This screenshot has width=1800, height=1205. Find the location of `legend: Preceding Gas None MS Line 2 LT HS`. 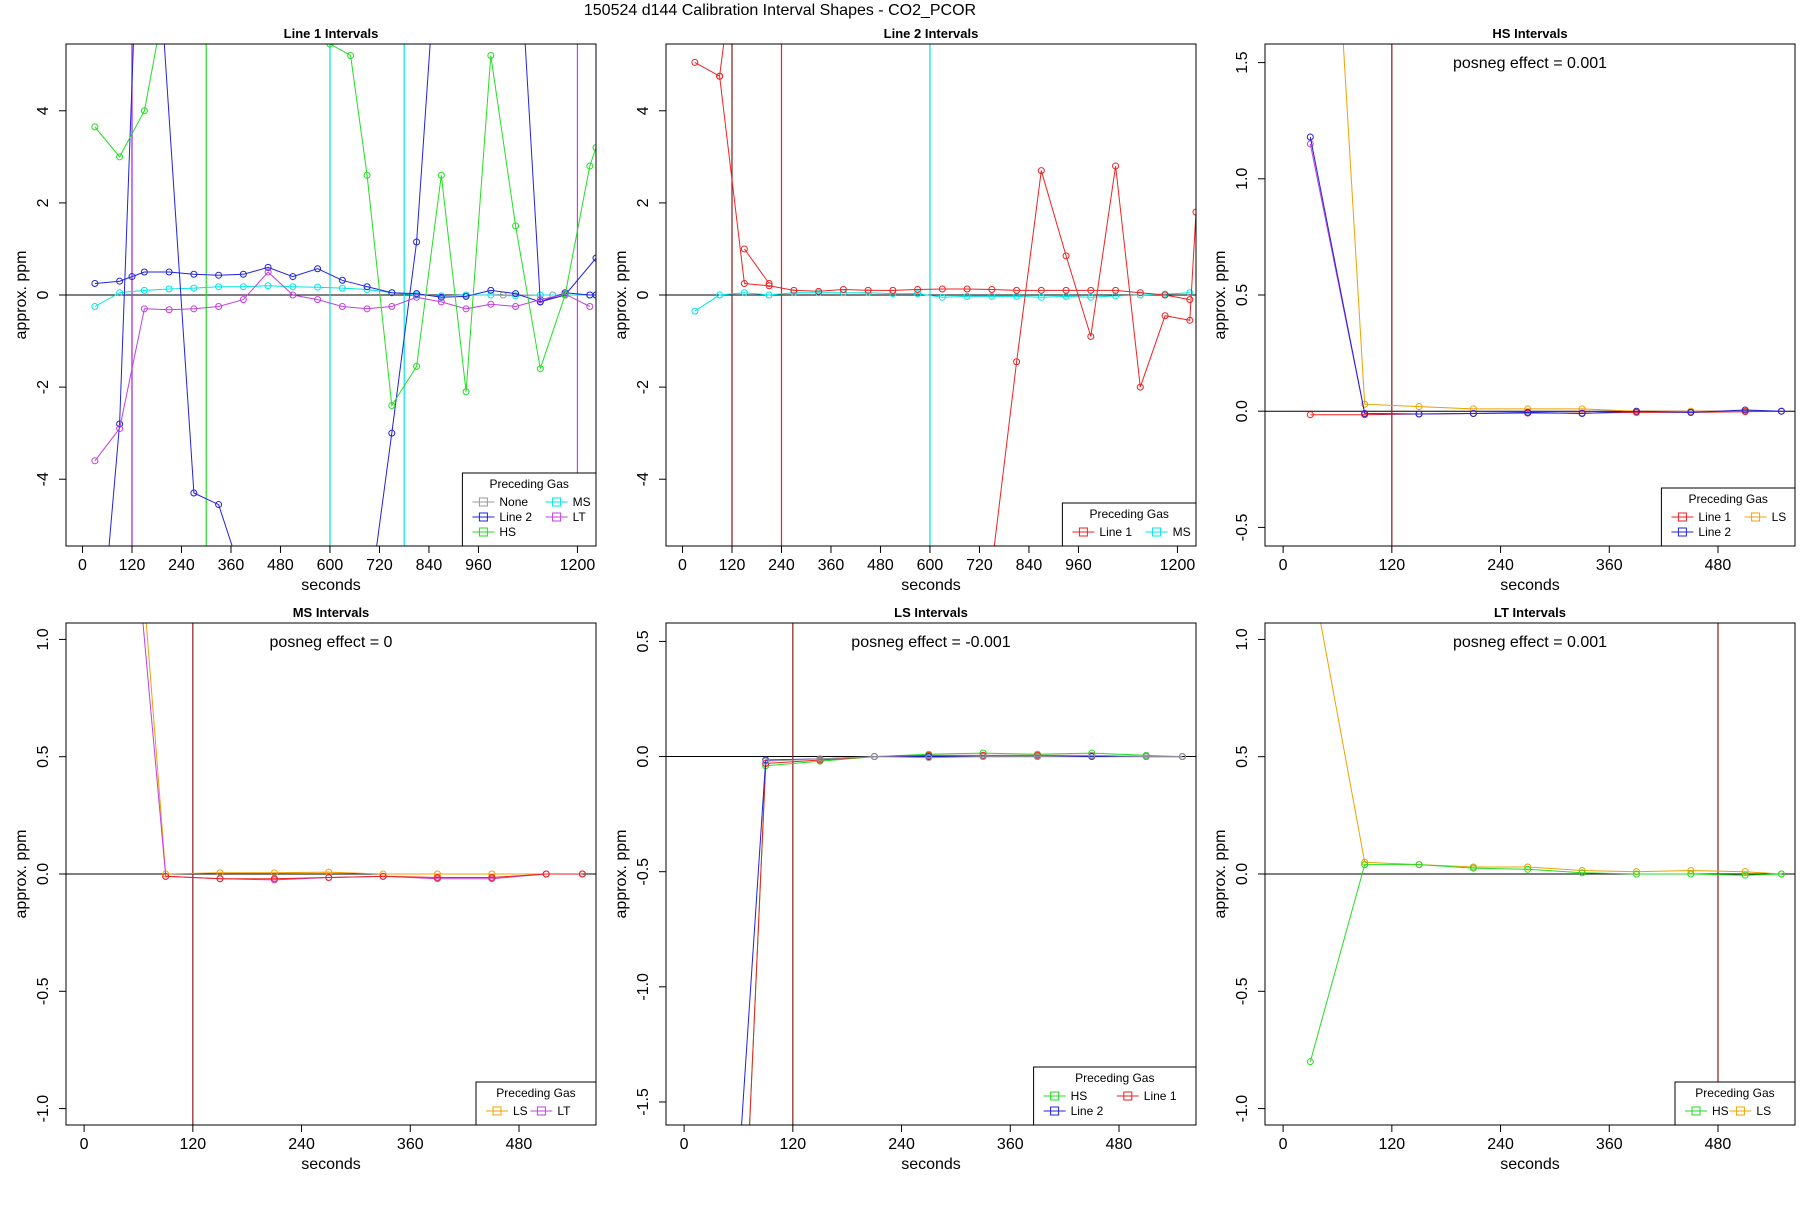

legend: Preceding Gas None MS Line 2 LT HS is located at coordinates (529, 509).